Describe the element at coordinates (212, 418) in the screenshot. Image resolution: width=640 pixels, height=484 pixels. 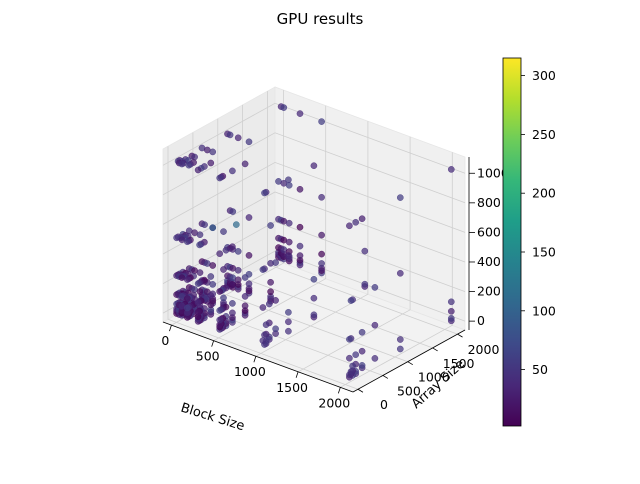
I see `x-axis-label: Block Size` at that location.